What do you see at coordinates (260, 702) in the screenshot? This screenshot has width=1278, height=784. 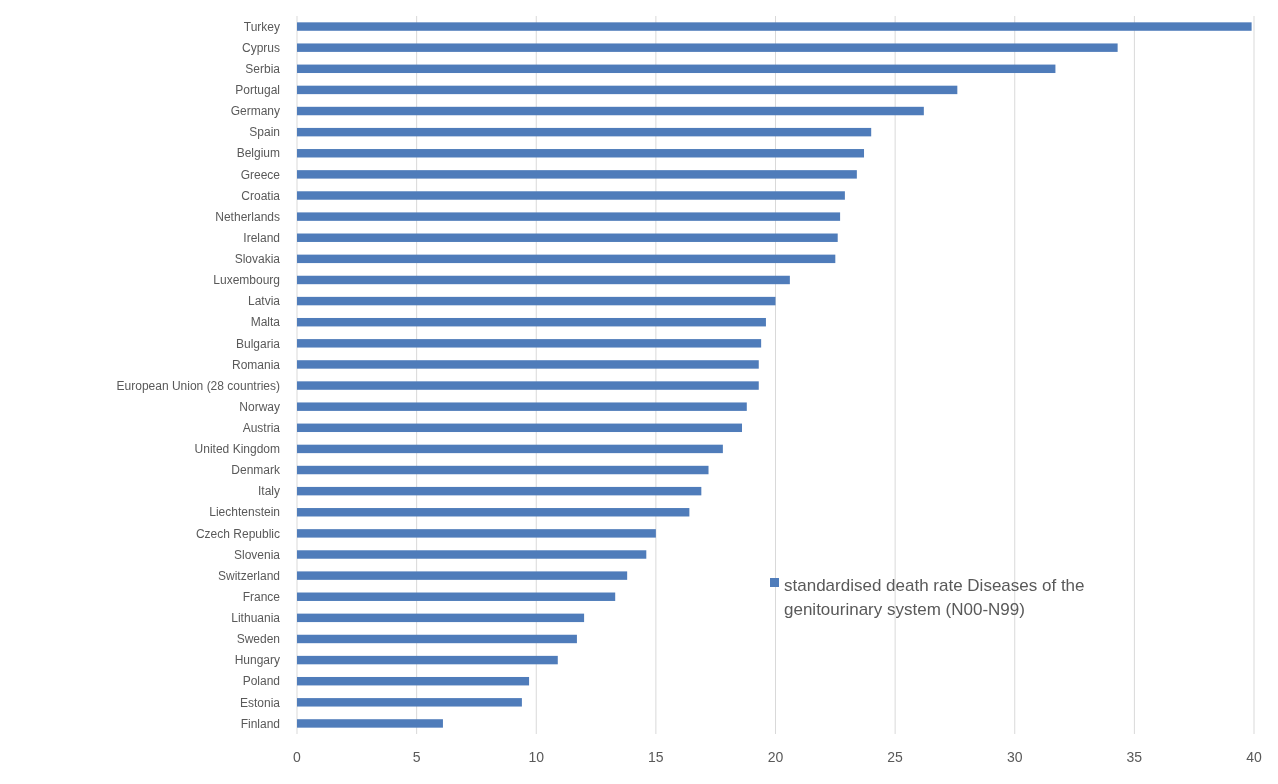 I see `y-tick-label: Estonia` at bounding box center [260, 702].